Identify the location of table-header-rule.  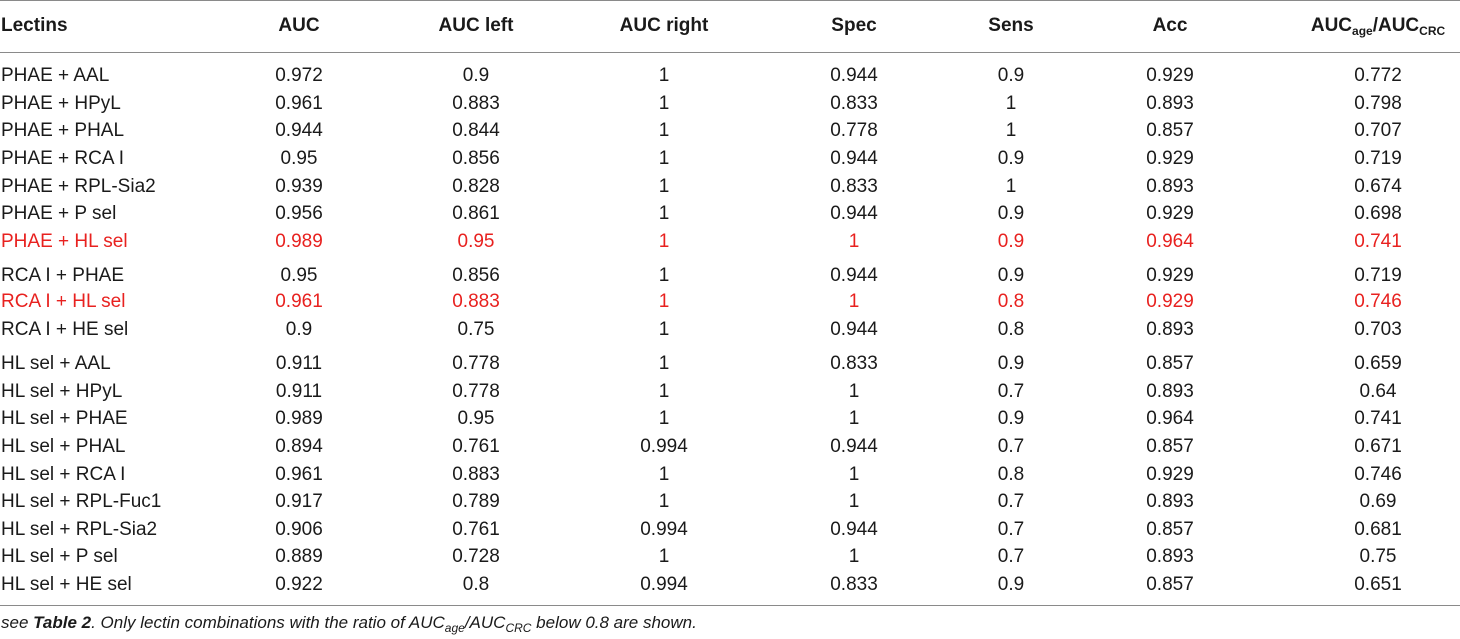
(730, 52).